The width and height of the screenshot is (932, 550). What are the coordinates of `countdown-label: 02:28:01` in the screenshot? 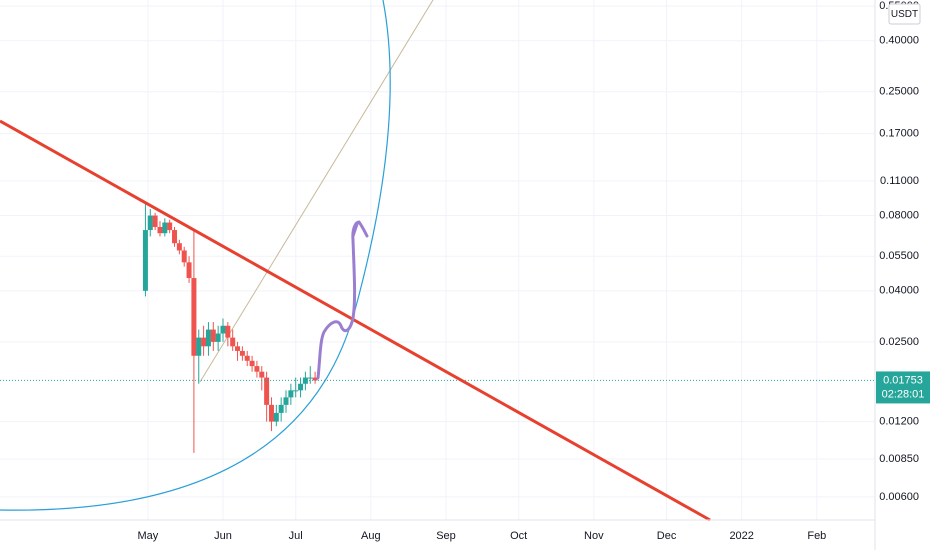 It's located at (903, 394).